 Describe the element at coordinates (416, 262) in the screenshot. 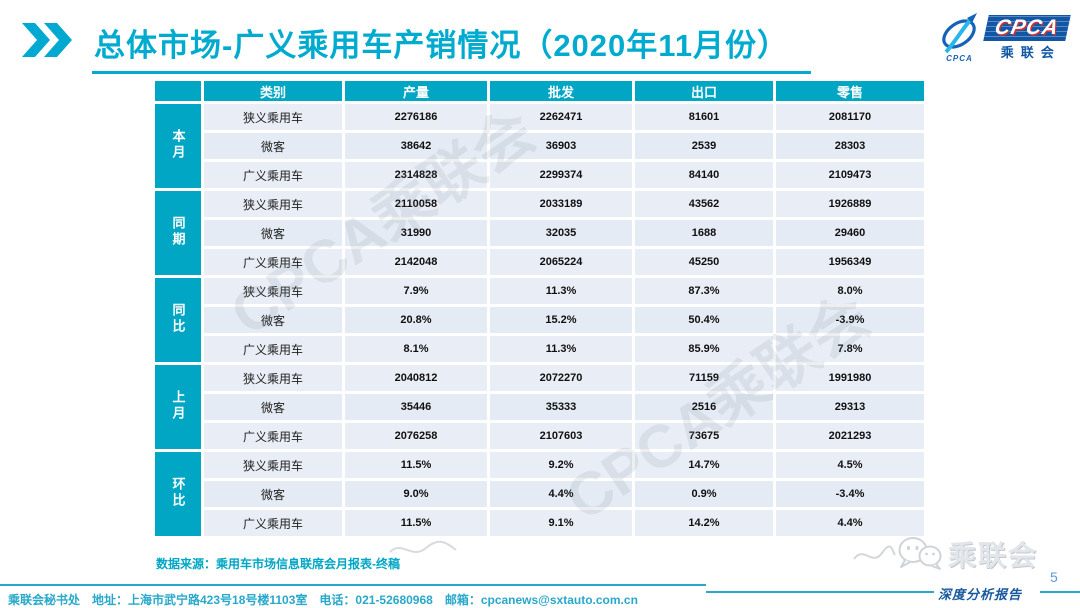

I see `value-cell: 2142048` at that location.